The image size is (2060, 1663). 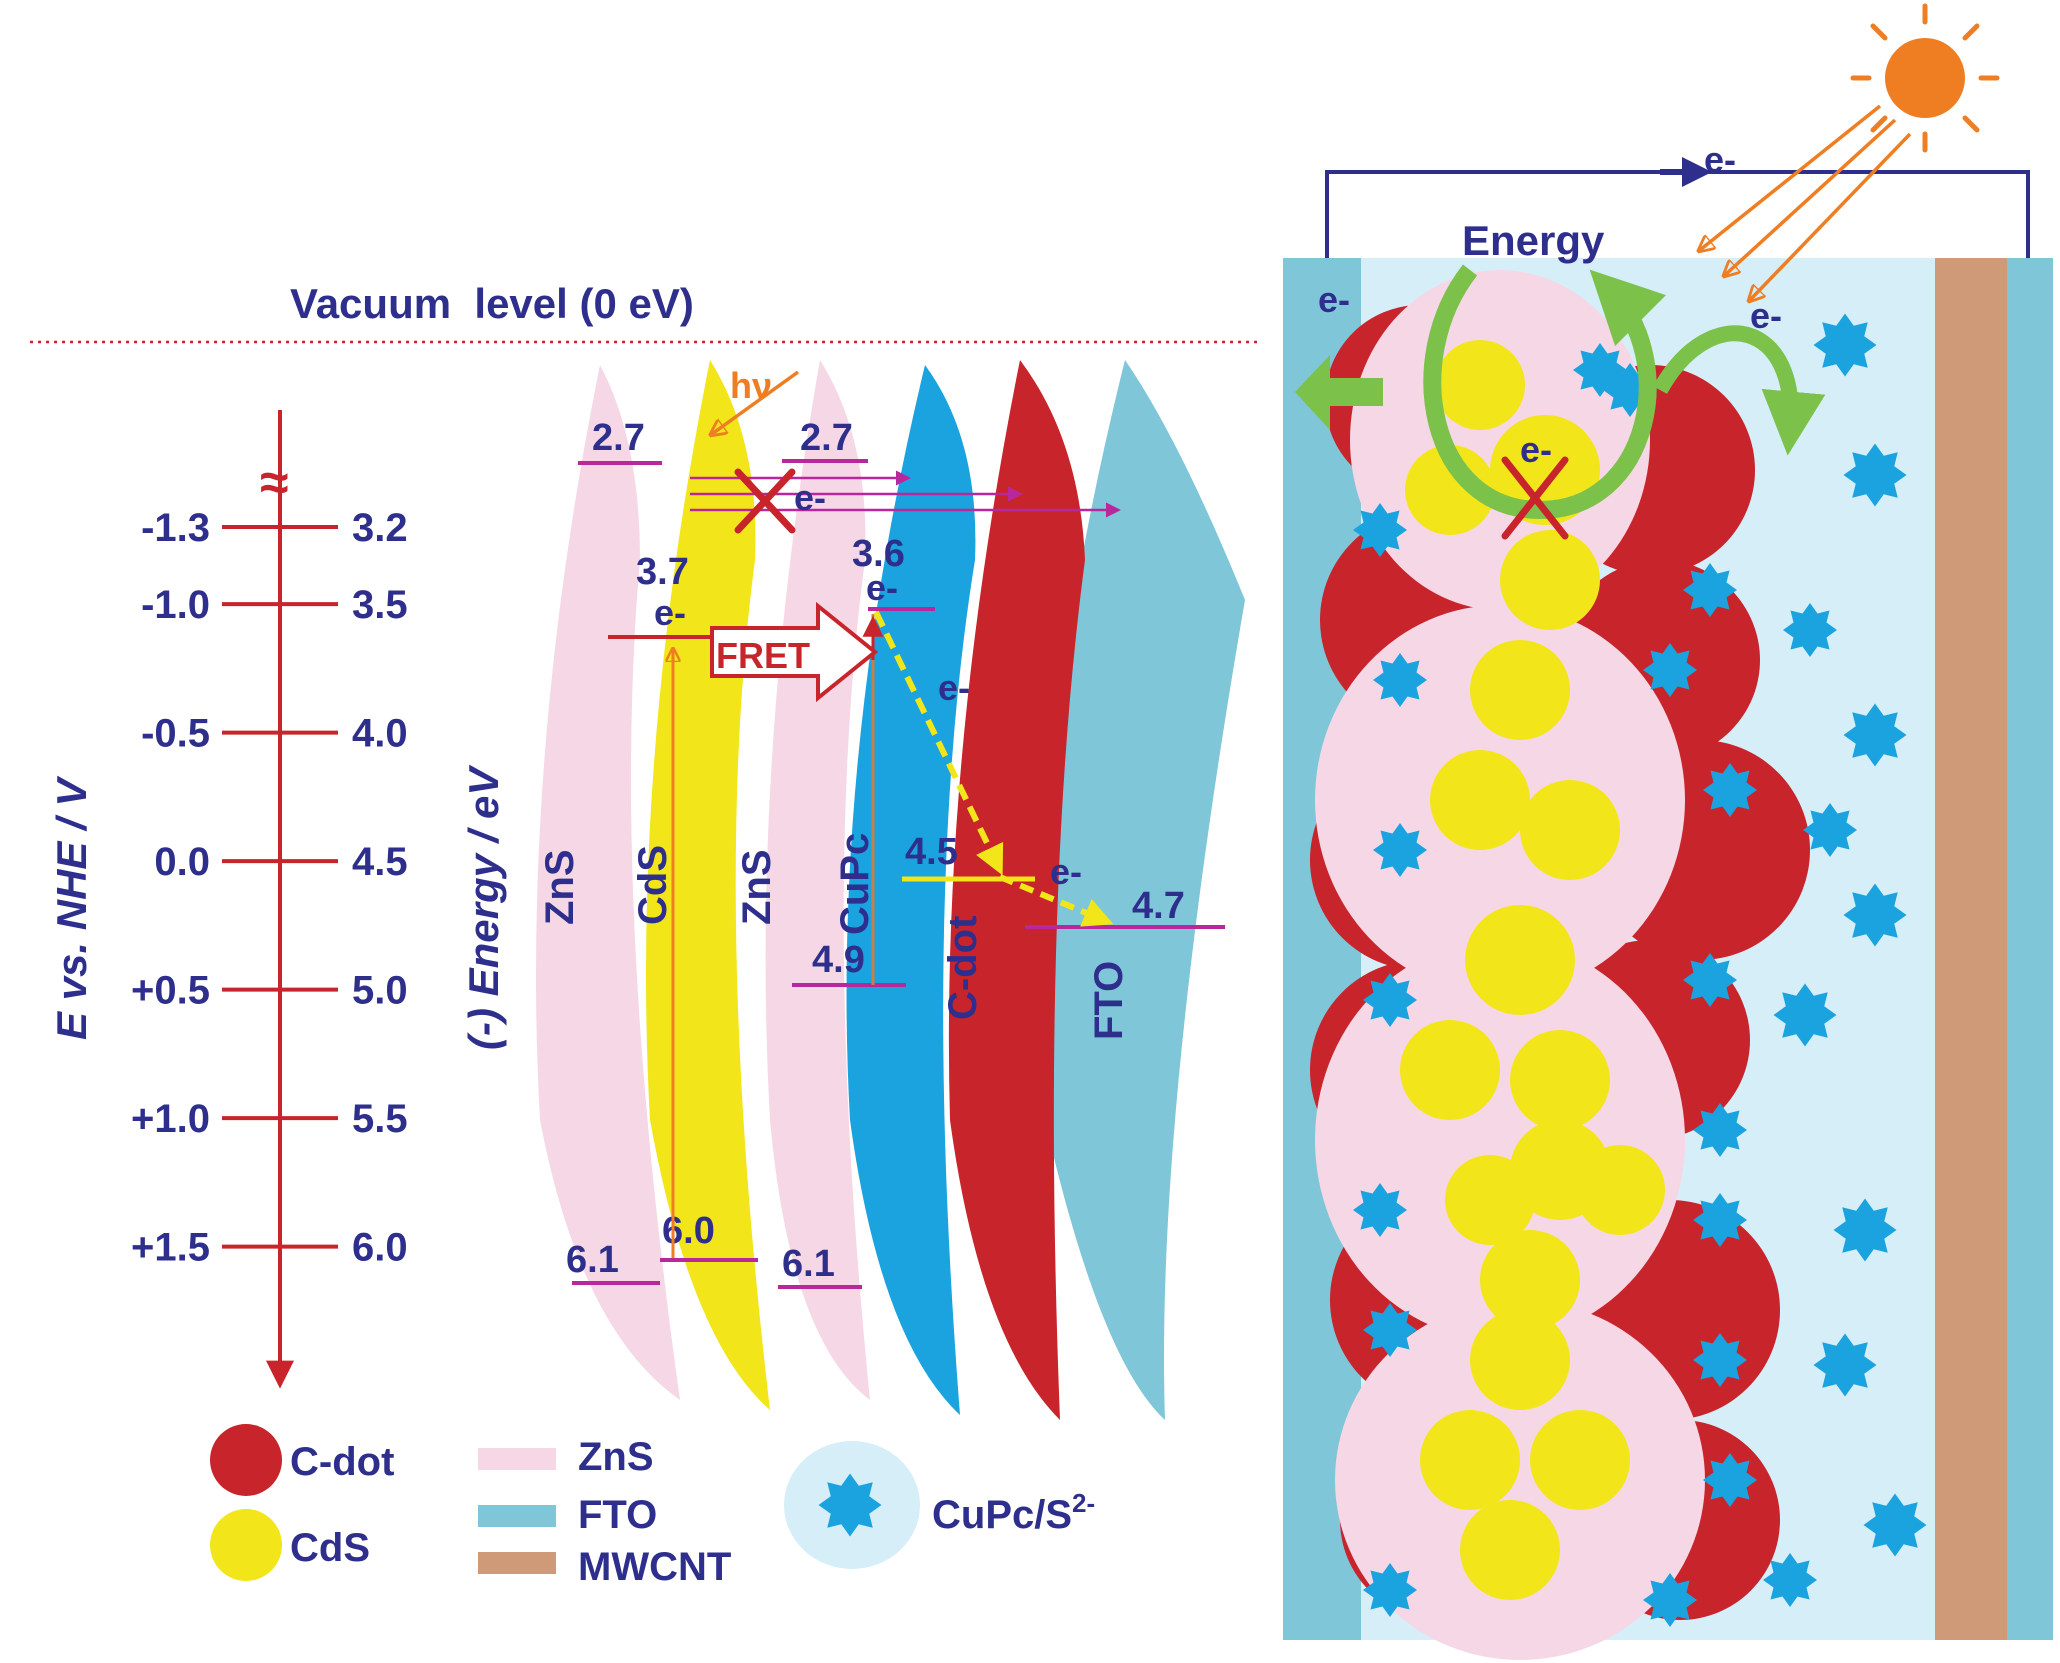 What do you see at coordinates (175, 605) in the screenshot?
I see `axis-tick-label-nhe: -1.0` at bounding box center [175, 605].